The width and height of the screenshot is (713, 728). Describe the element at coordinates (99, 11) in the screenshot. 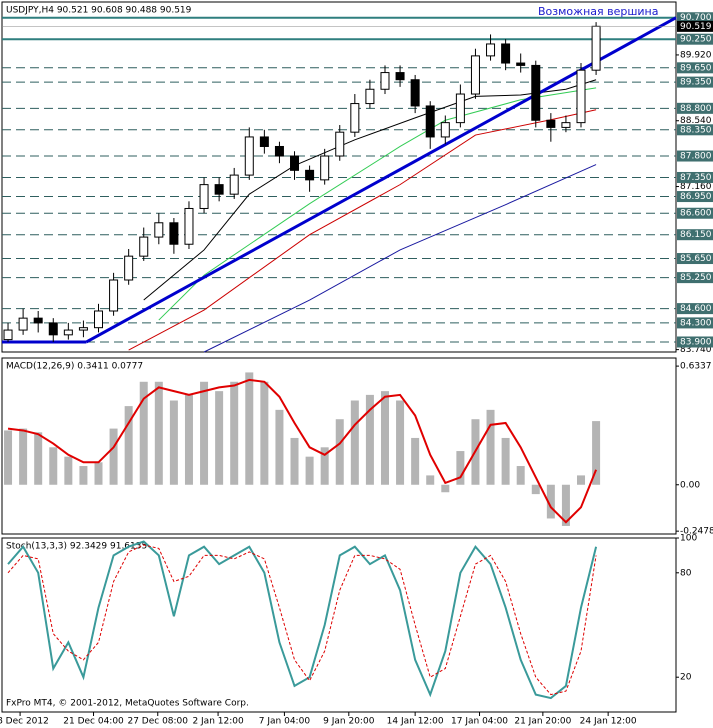

I see `panel-title: USDJPY,H4 90.521 90.608 90.488 90.519` at that location.